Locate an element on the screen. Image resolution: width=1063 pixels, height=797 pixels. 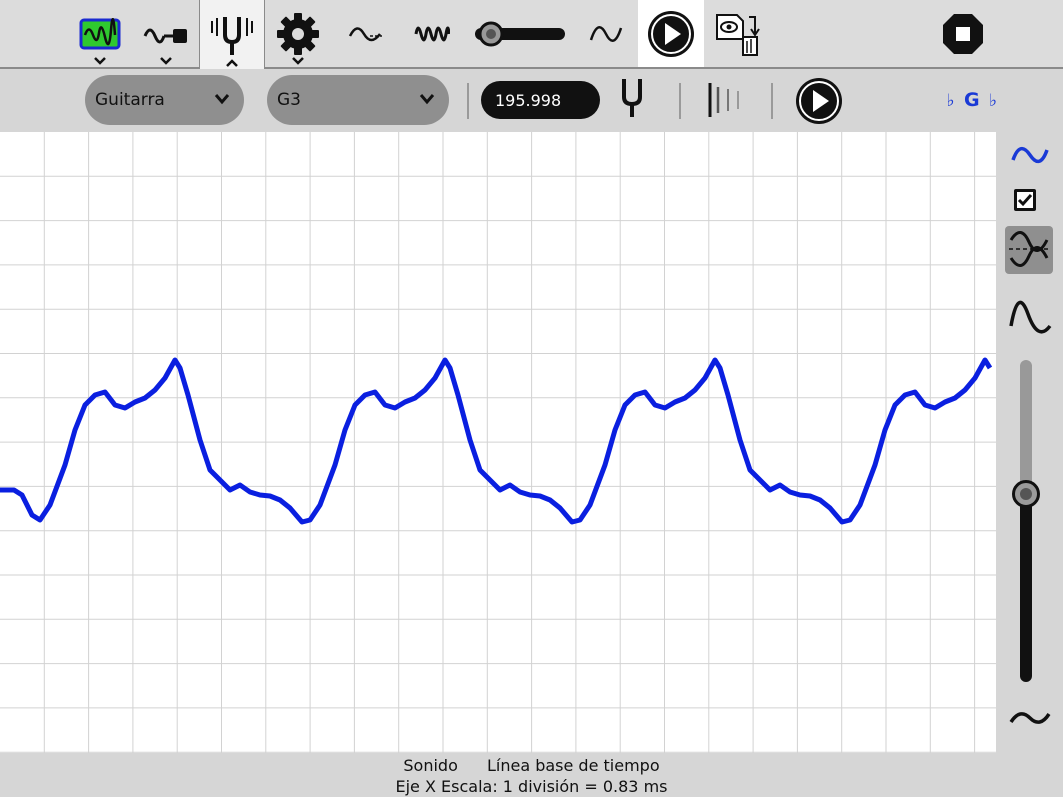
gear-icon is located at coordinates (298, 33).